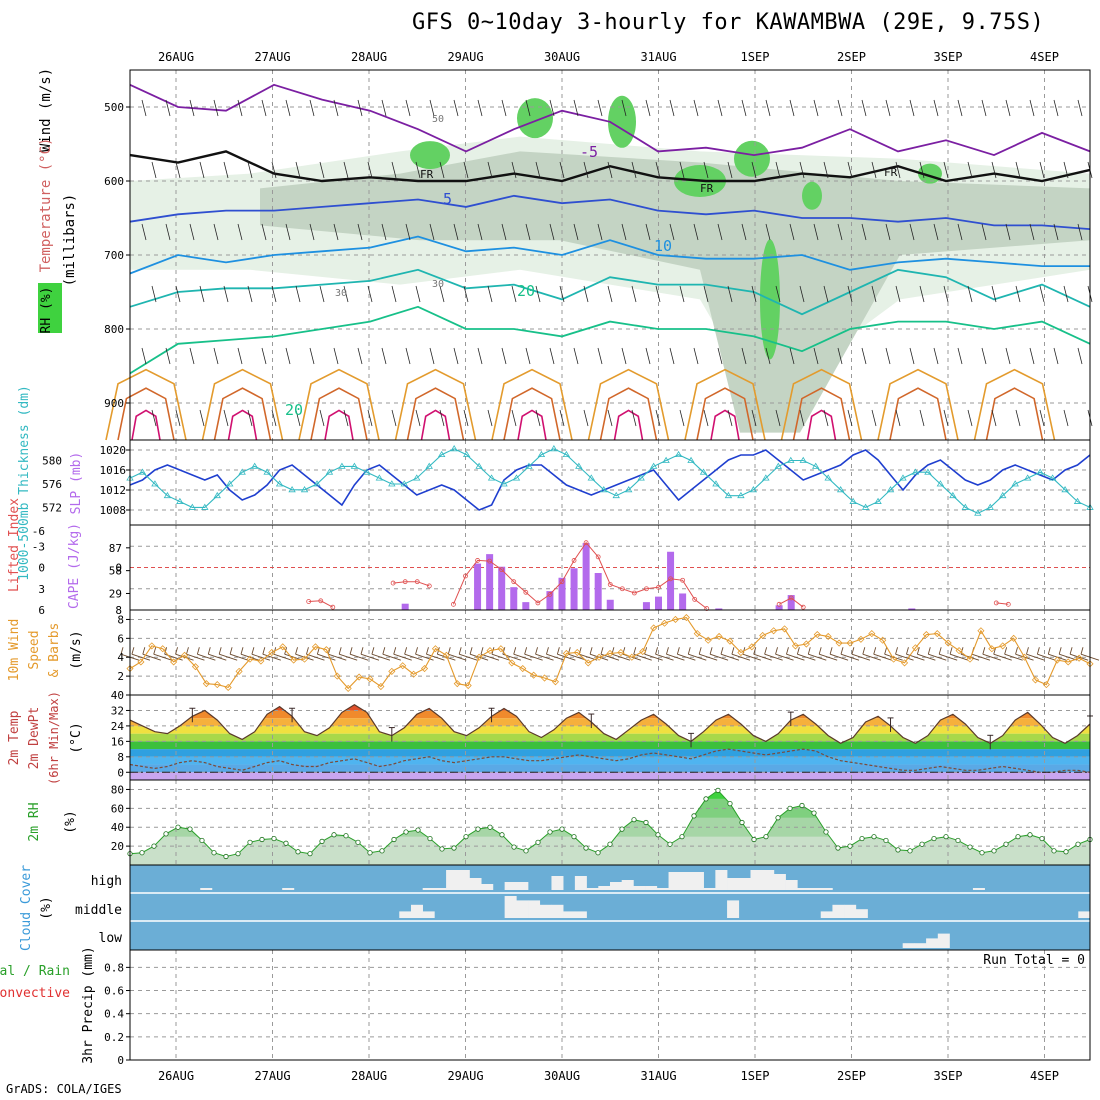 This screenshot has width=1100, height=1100. I want to click on precip-legend-total: Total / Rain, so click(35, 971).